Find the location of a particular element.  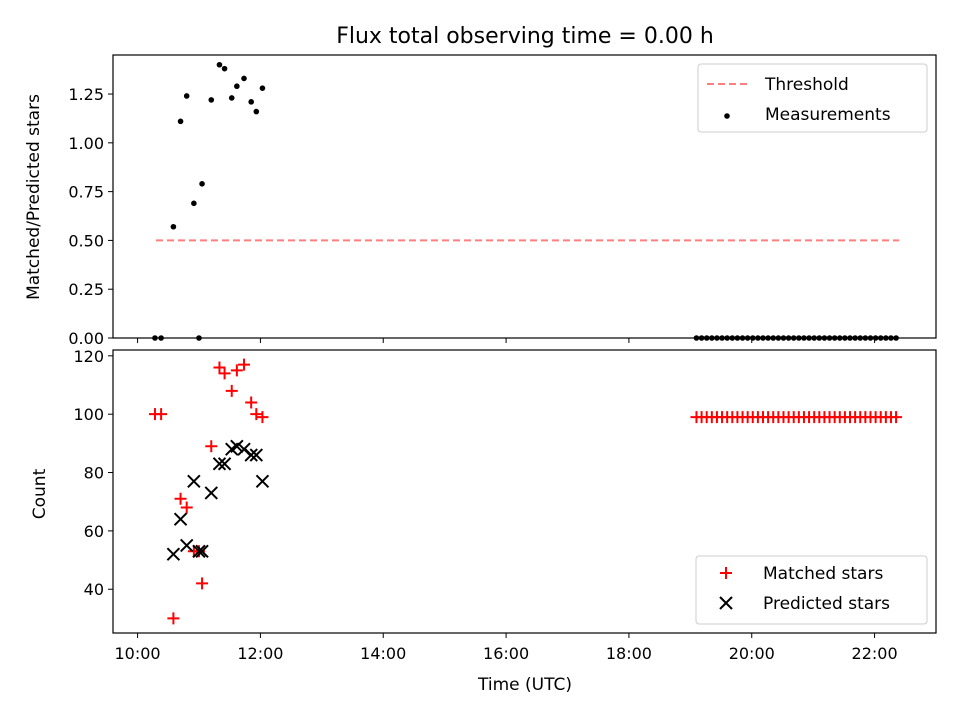

legend-matched-label: Matched stars is located at coordinates (823, 574).